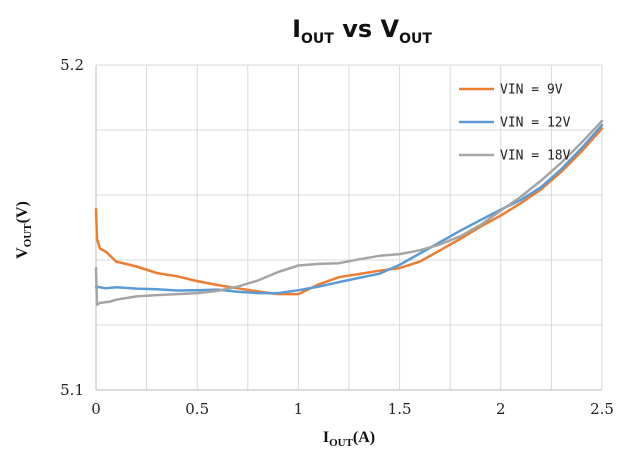  Describe the element at coordinates (96, 409) in the screenshot. I see `x-tick-label: 0` at that location.